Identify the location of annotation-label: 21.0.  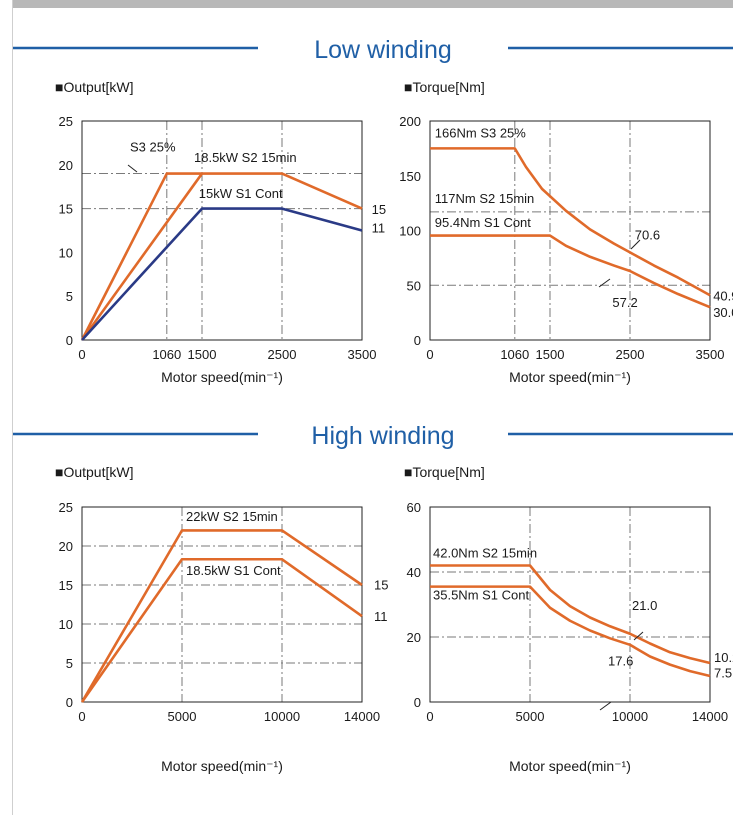
(644, 605).